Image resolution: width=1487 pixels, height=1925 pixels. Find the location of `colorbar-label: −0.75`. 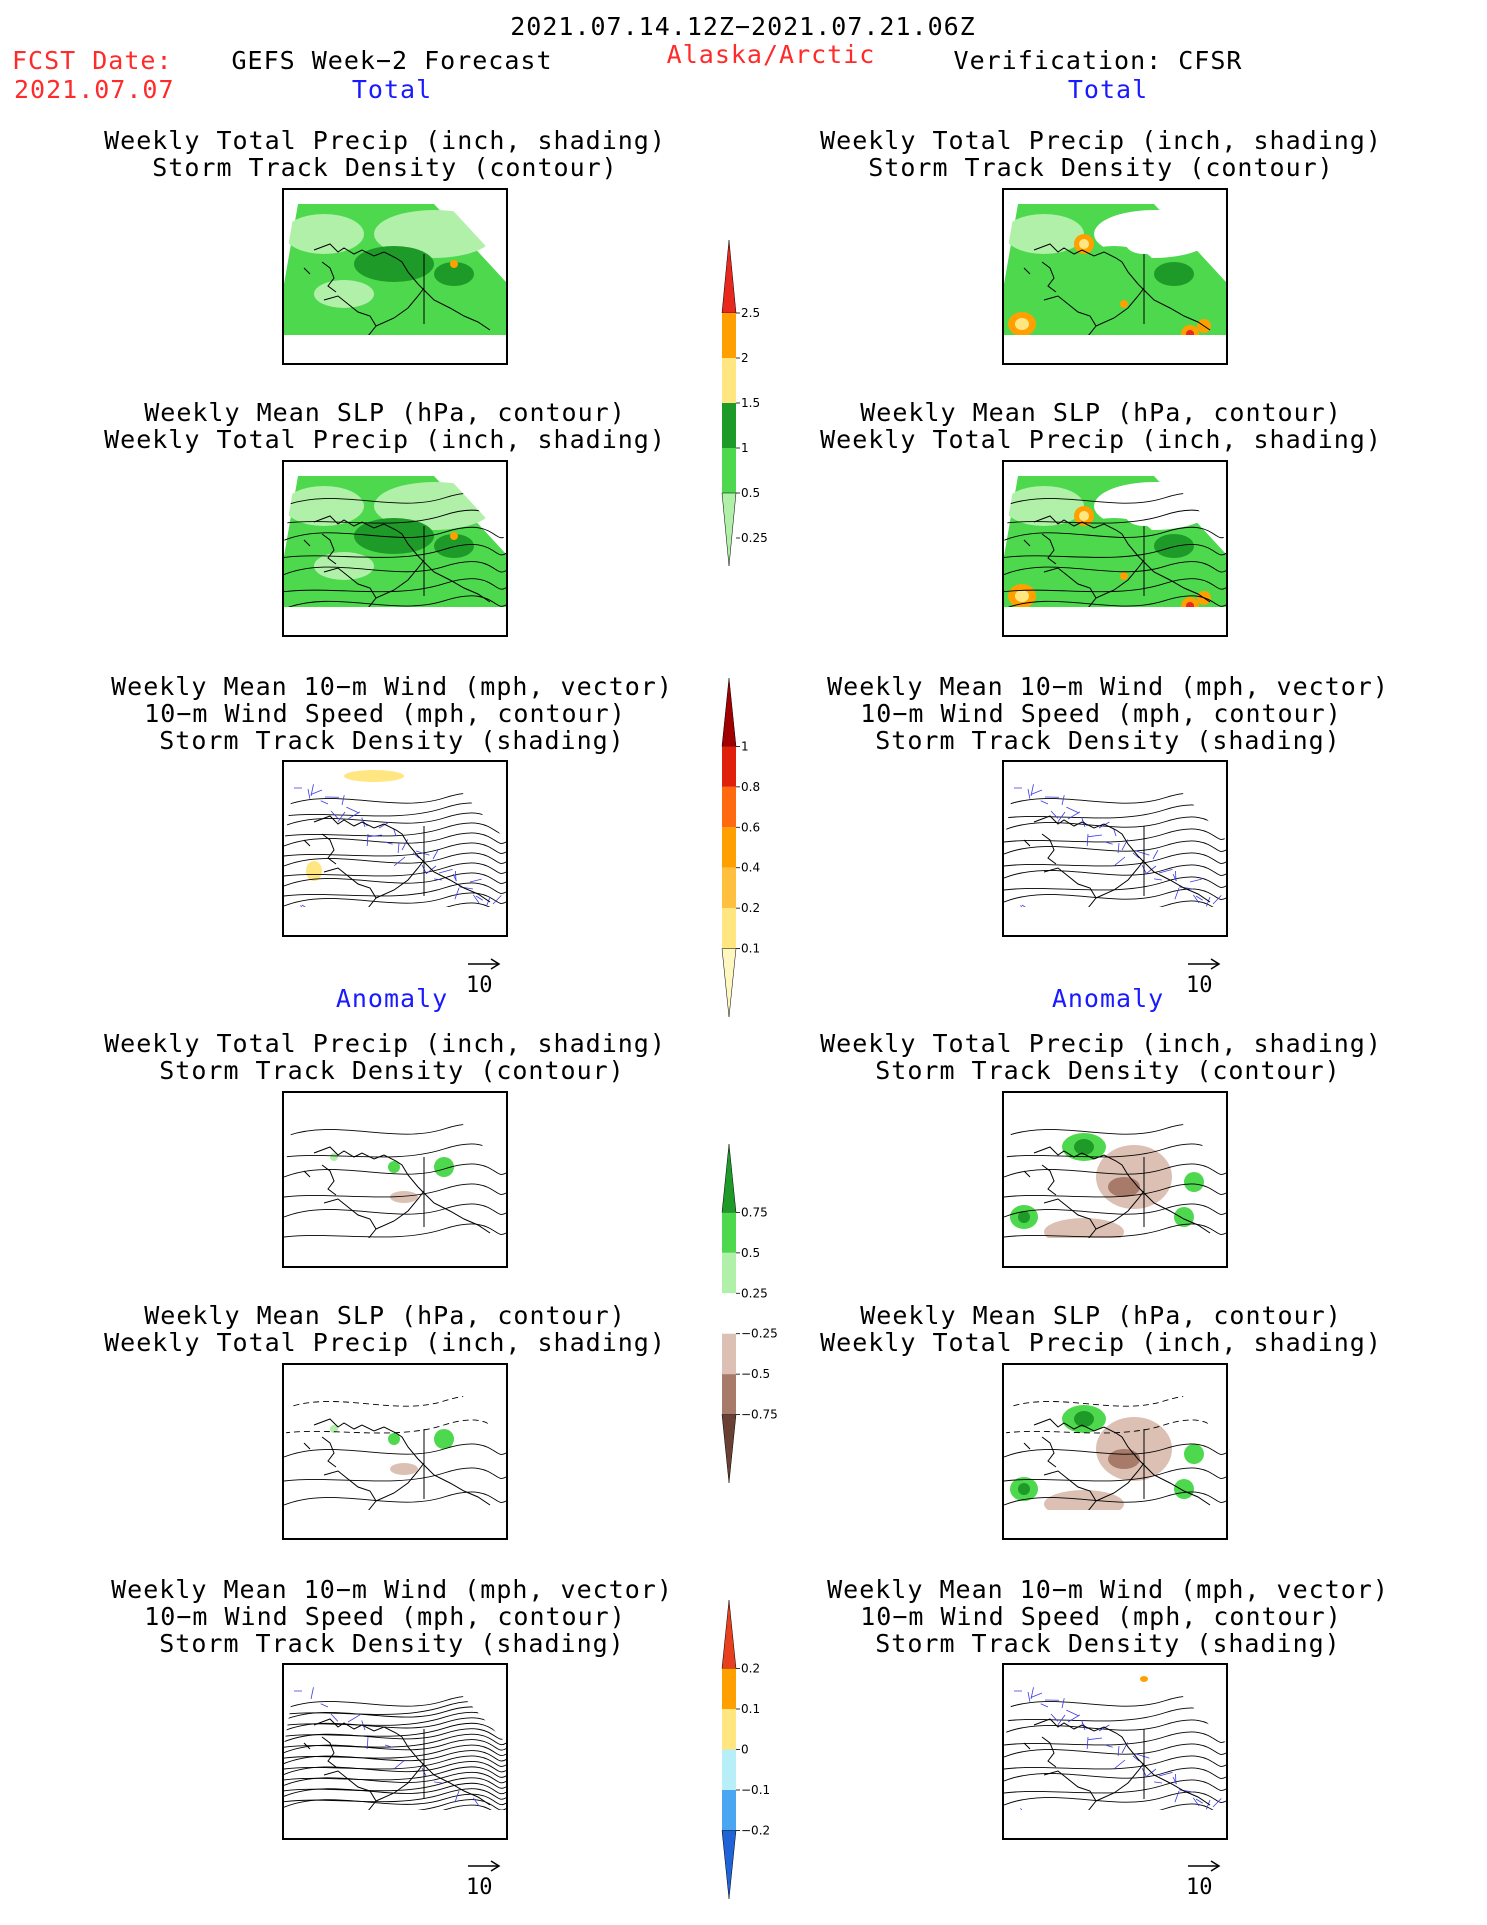

colorbar-label: −0.75 is located at coordinates (759, 1415).